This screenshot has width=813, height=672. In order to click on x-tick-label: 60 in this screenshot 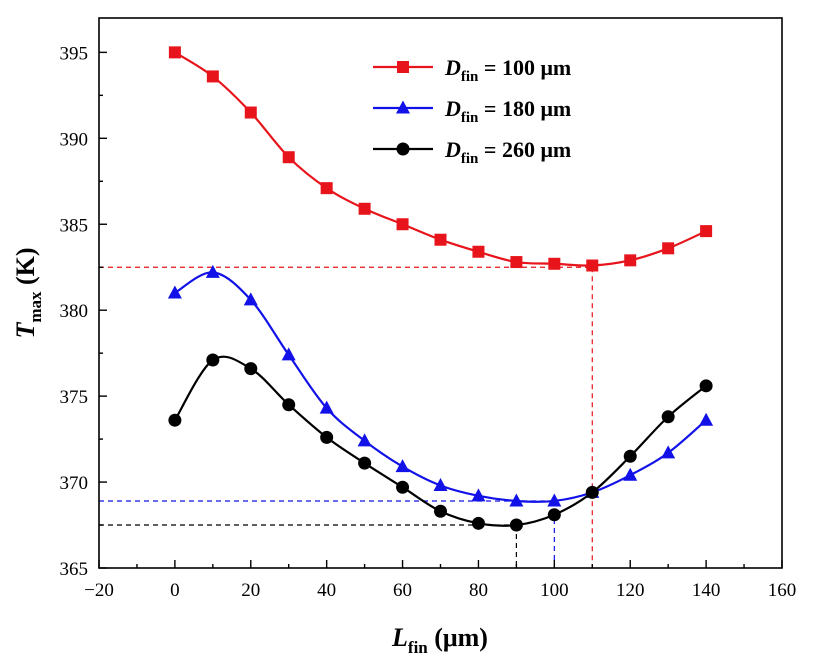, I will do `click(402, 590)`.